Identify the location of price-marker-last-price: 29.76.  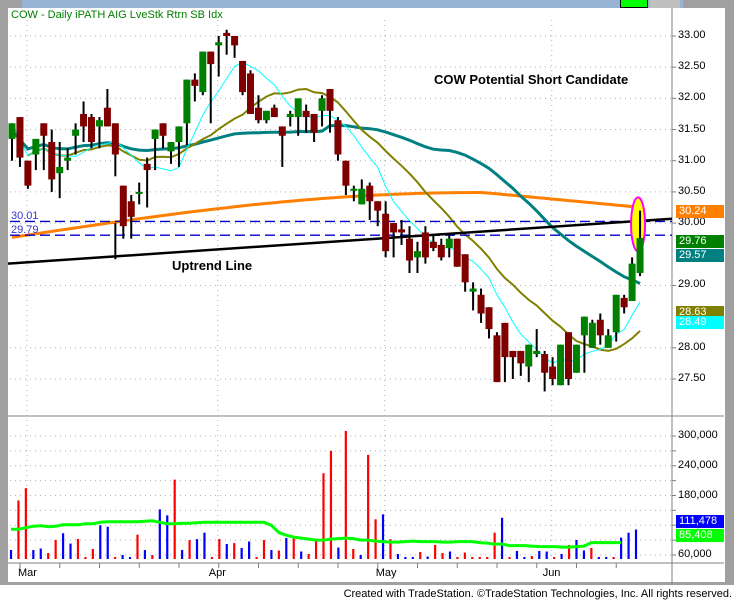
(700, 241).